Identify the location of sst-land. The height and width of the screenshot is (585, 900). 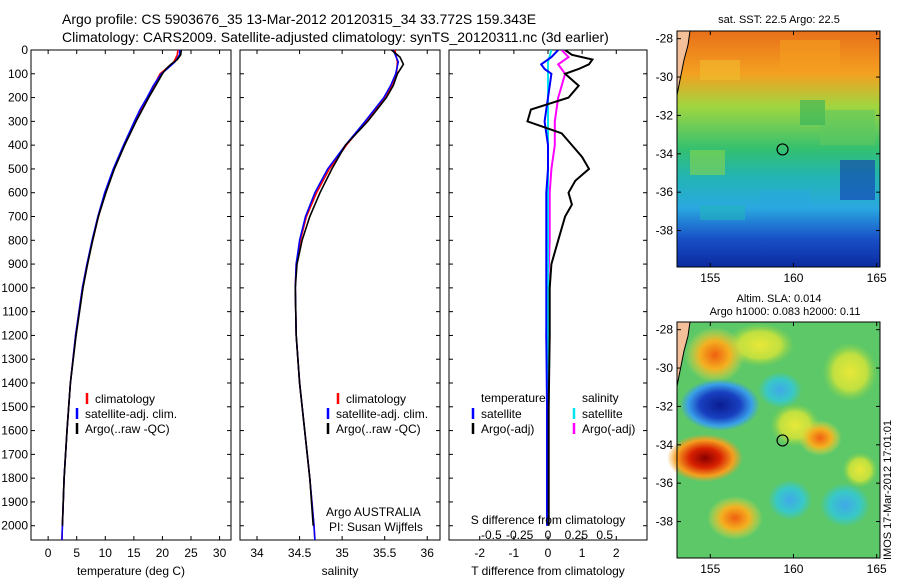
(683, 63).